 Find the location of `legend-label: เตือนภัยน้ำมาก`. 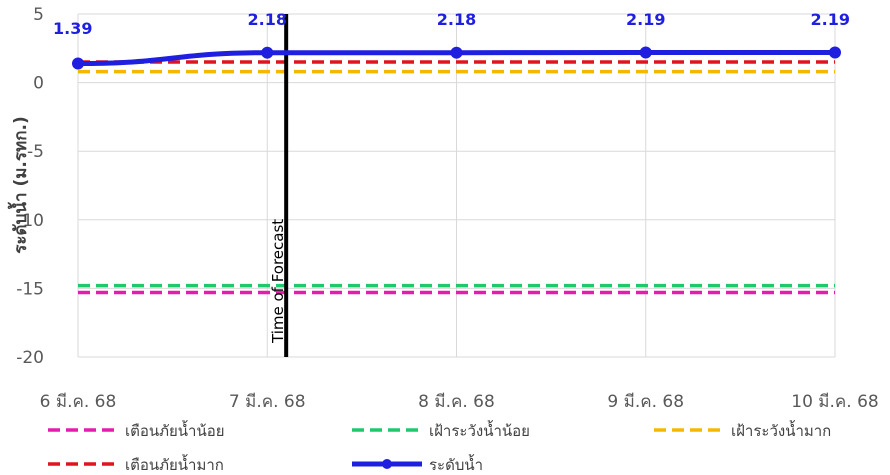

legend-label: เตือนภัยน้ำมาก is located at coordinates (174, 464).